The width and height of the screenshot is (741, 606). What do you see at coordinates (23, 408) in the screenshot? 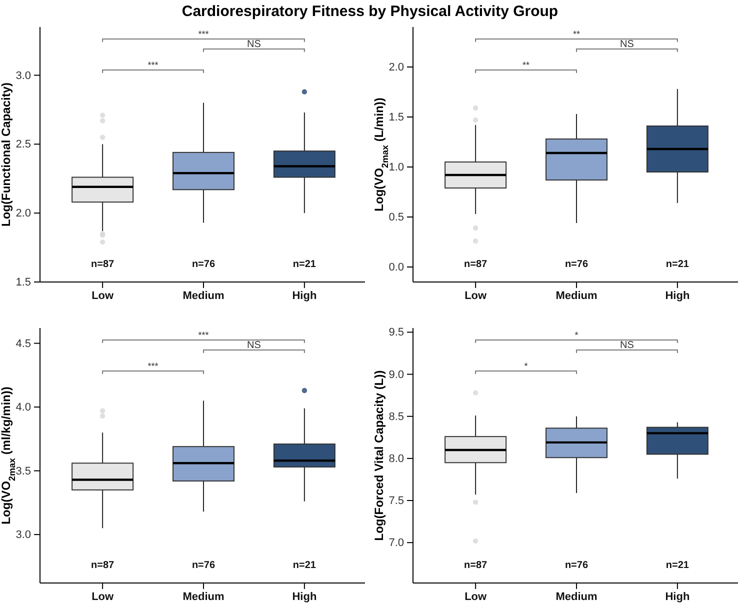
I see `y-tick-label: 4.0` at bounding box center [23, 408].